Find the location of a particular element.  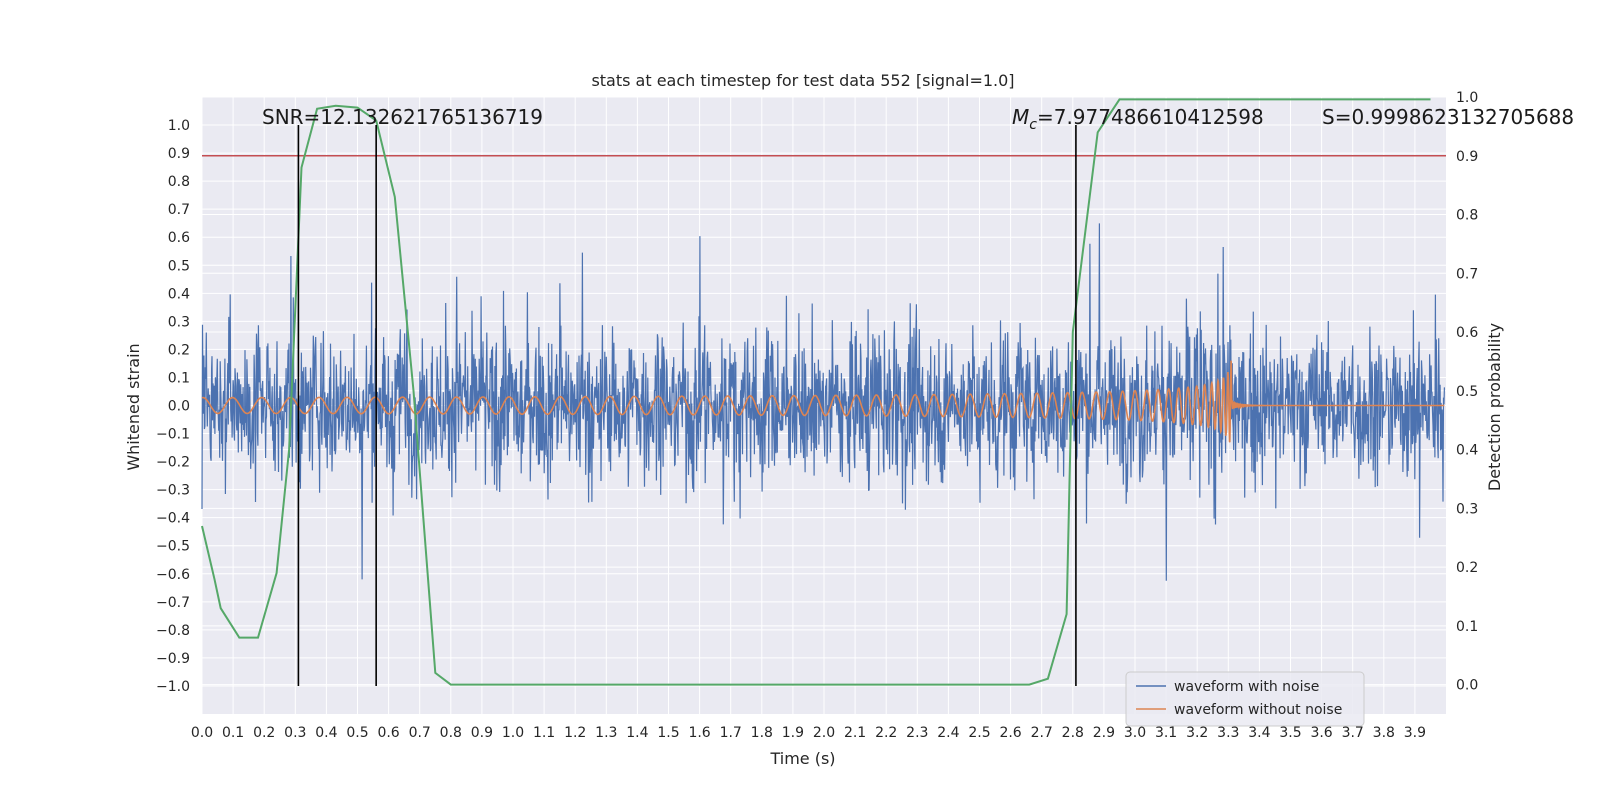

y-tick-label: 0.7 is located at coordinates (179, 210).